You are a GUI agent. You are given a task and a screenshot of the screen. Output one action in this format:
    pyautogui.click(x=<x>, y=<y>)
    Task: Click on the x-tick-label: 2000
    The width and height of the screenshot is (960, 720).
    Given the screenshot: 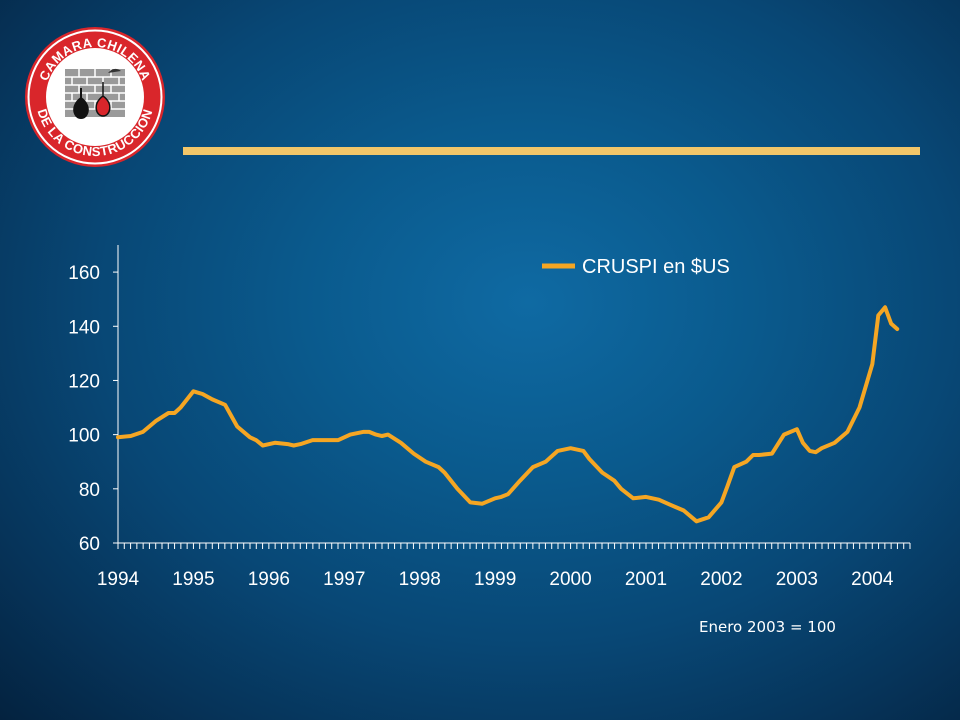 What is the action you would take?
    pyautogui.click(x=570, y=579)
    